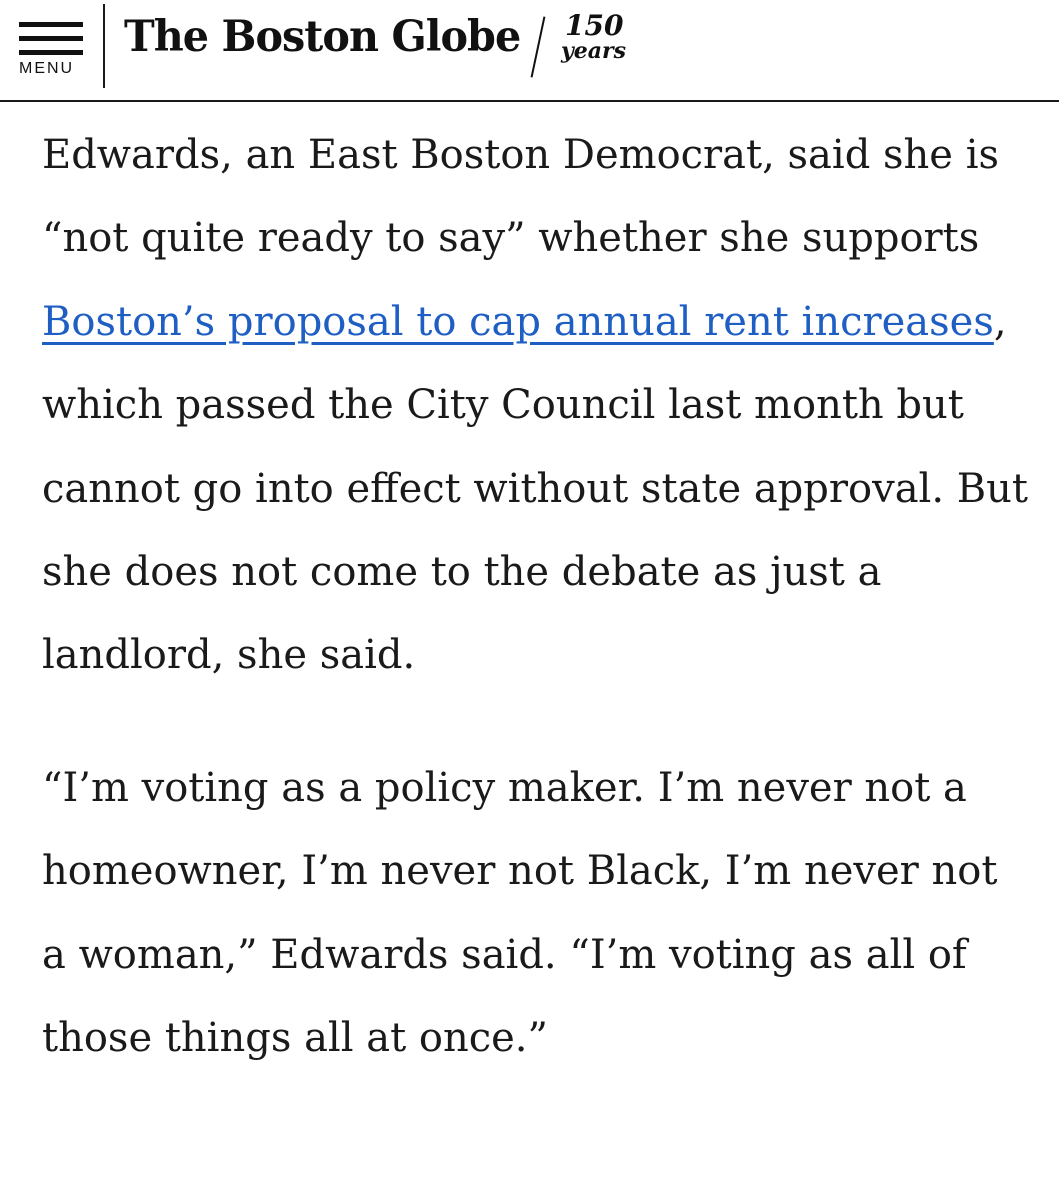 This screenshot has height=1200, width=1059. What do you see at coordinates (594, 51) in the screenshot?
I see `logo-anniversary-word: years` at bounding box center [594, 51].